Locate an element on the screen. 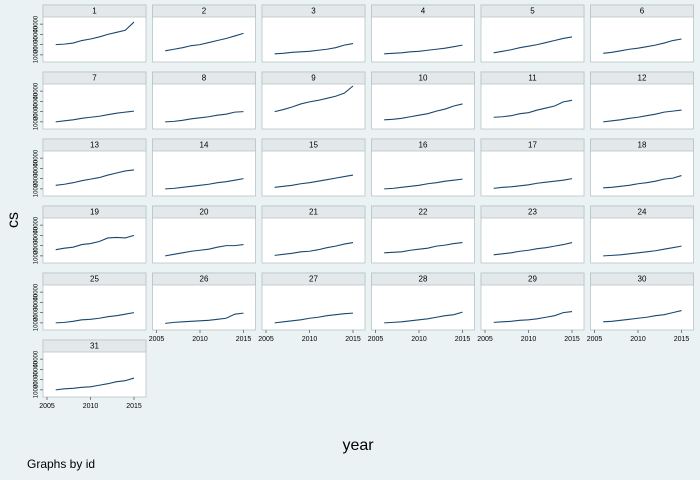 This screenshot has height=480, width=700. panel-title: 13 is located at coordinates (94, 145).